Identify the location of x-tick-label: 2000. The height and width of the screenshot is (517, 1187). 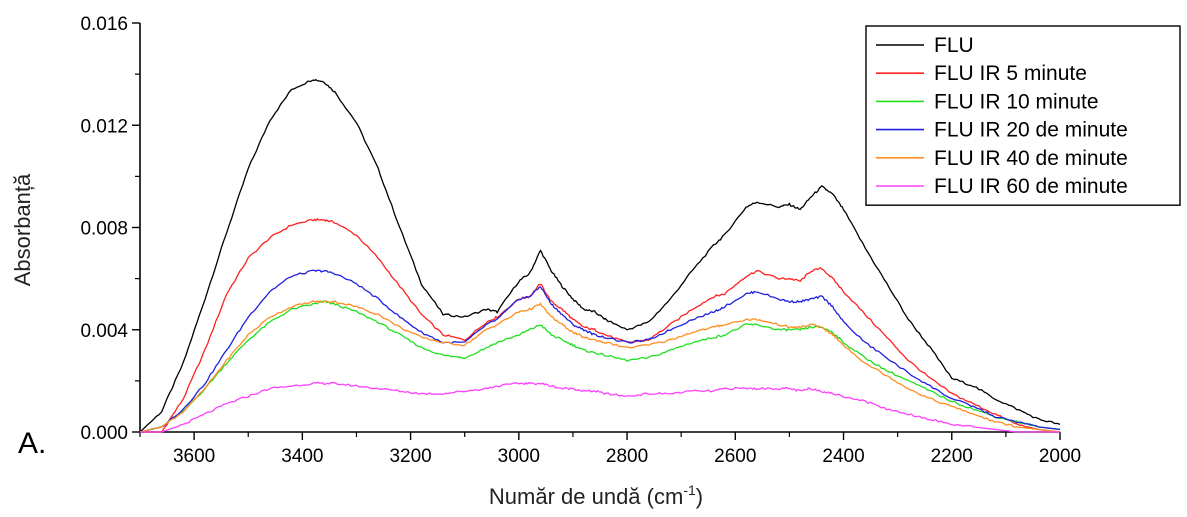
(1060, 456).